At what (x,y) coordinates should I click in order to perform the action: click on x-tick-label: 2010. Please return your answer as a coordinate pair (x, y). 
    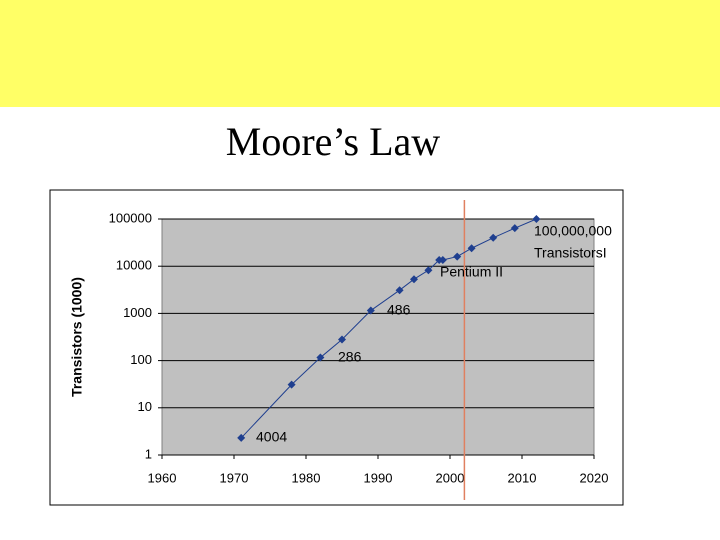
    Looking at the image, I should click on (522, 477).